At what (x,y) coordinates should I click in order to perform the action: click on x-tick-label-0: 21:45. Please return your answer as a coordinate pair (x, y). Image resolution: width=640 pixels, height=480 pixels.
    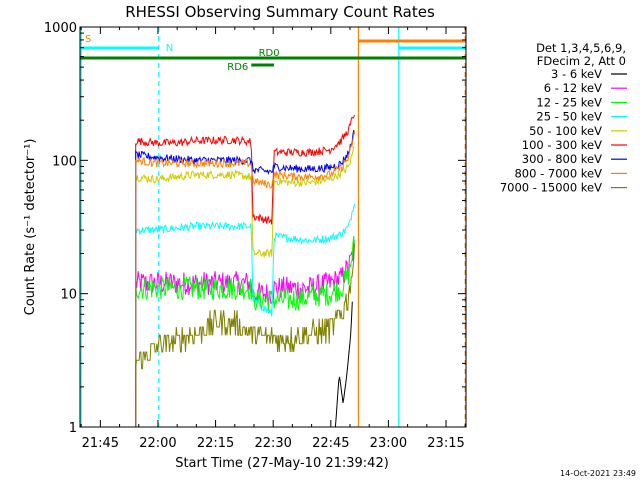
    Looking at the image, I should click on (100, 443).